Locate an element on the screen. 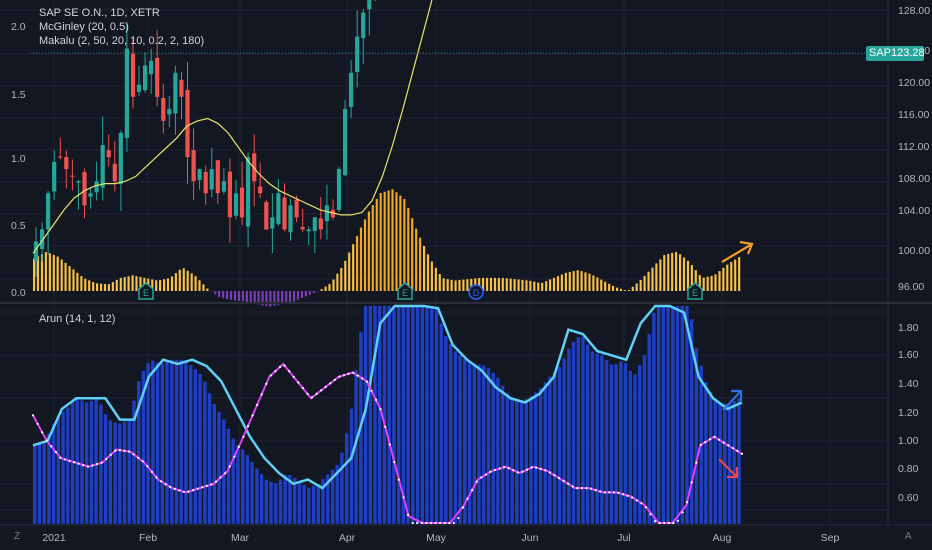 The image size is (932, 550). arun-tick-label: 1.80 is located at coordinates (908, 328).